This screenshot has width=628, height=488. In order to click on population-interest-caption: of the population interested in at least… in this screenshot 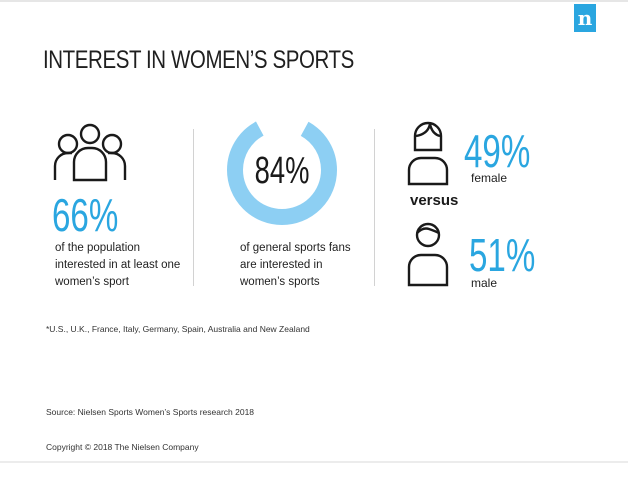, I will do `click(118, 265)`.